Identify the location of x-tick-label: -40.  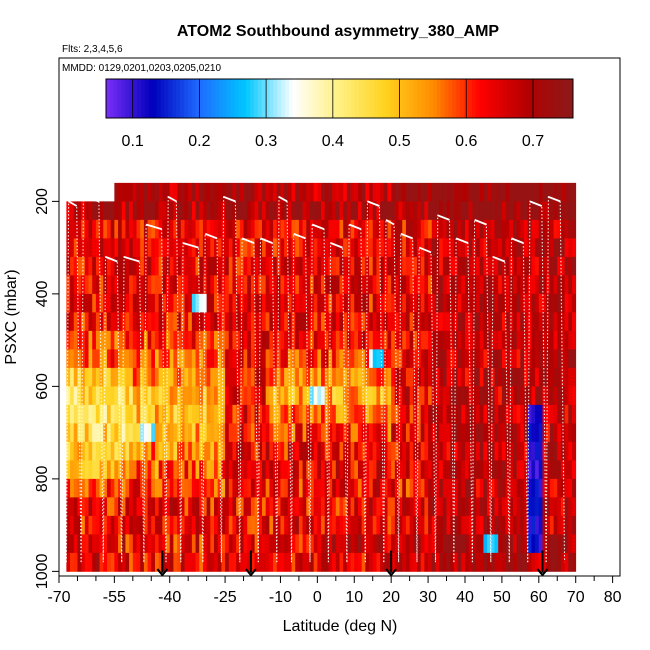
(169, 597).